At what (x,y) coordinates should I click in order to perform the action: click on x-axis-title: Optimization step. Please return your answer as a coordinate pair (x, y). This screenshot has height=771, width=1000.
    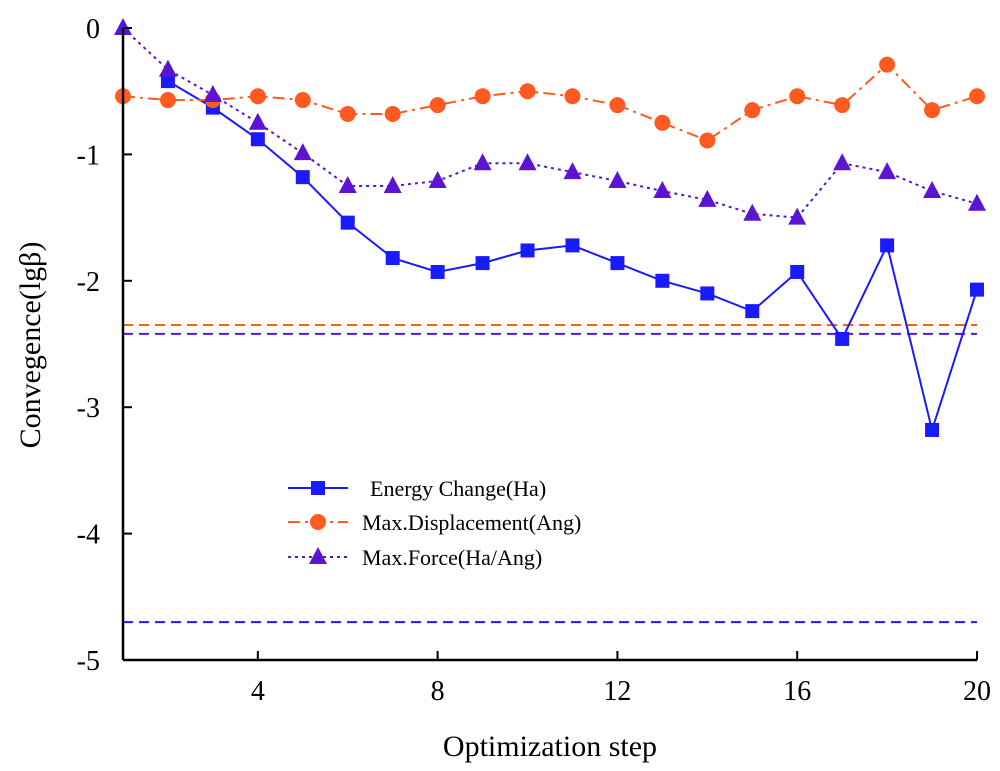
    Looking at the image, I should click on (550, 746).